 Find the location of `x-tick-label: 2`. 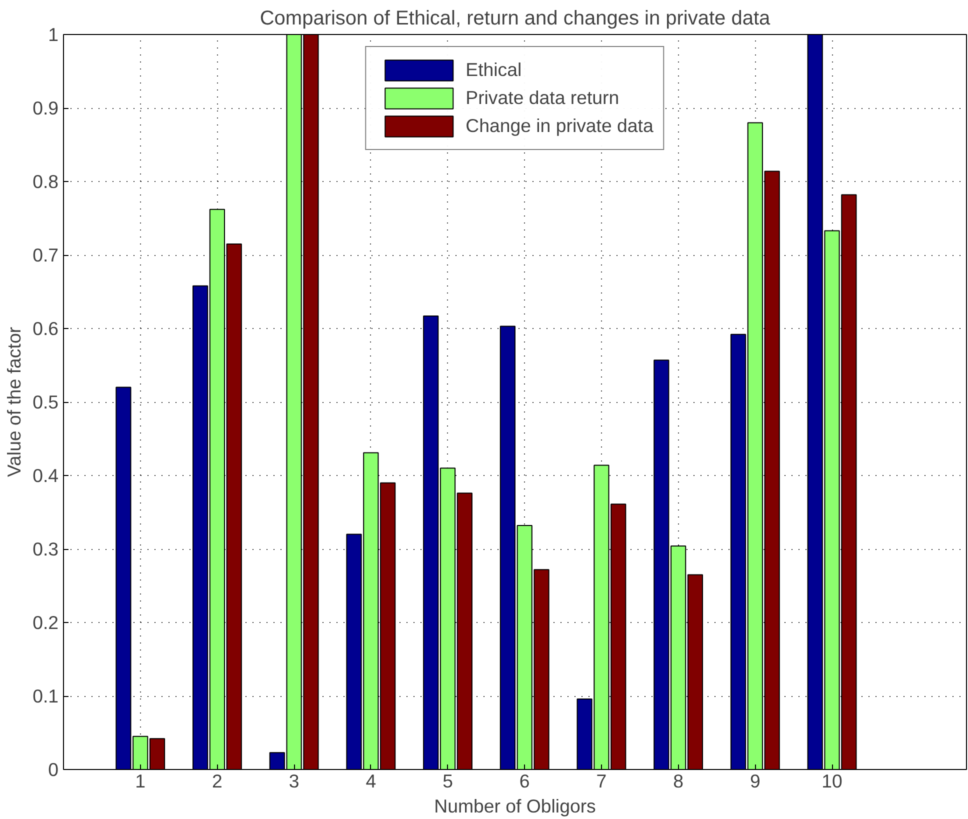

x-tick-label: 2 is located at coordinates (217, 781).